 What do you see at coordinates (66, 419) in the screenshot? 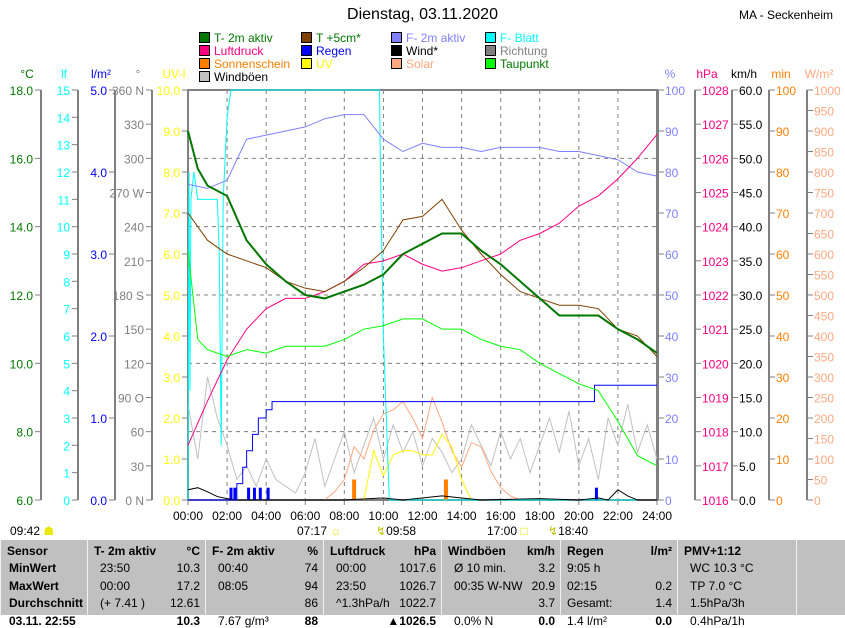
I see `axis-tick-label: 3` at bounding box center [66, 419].